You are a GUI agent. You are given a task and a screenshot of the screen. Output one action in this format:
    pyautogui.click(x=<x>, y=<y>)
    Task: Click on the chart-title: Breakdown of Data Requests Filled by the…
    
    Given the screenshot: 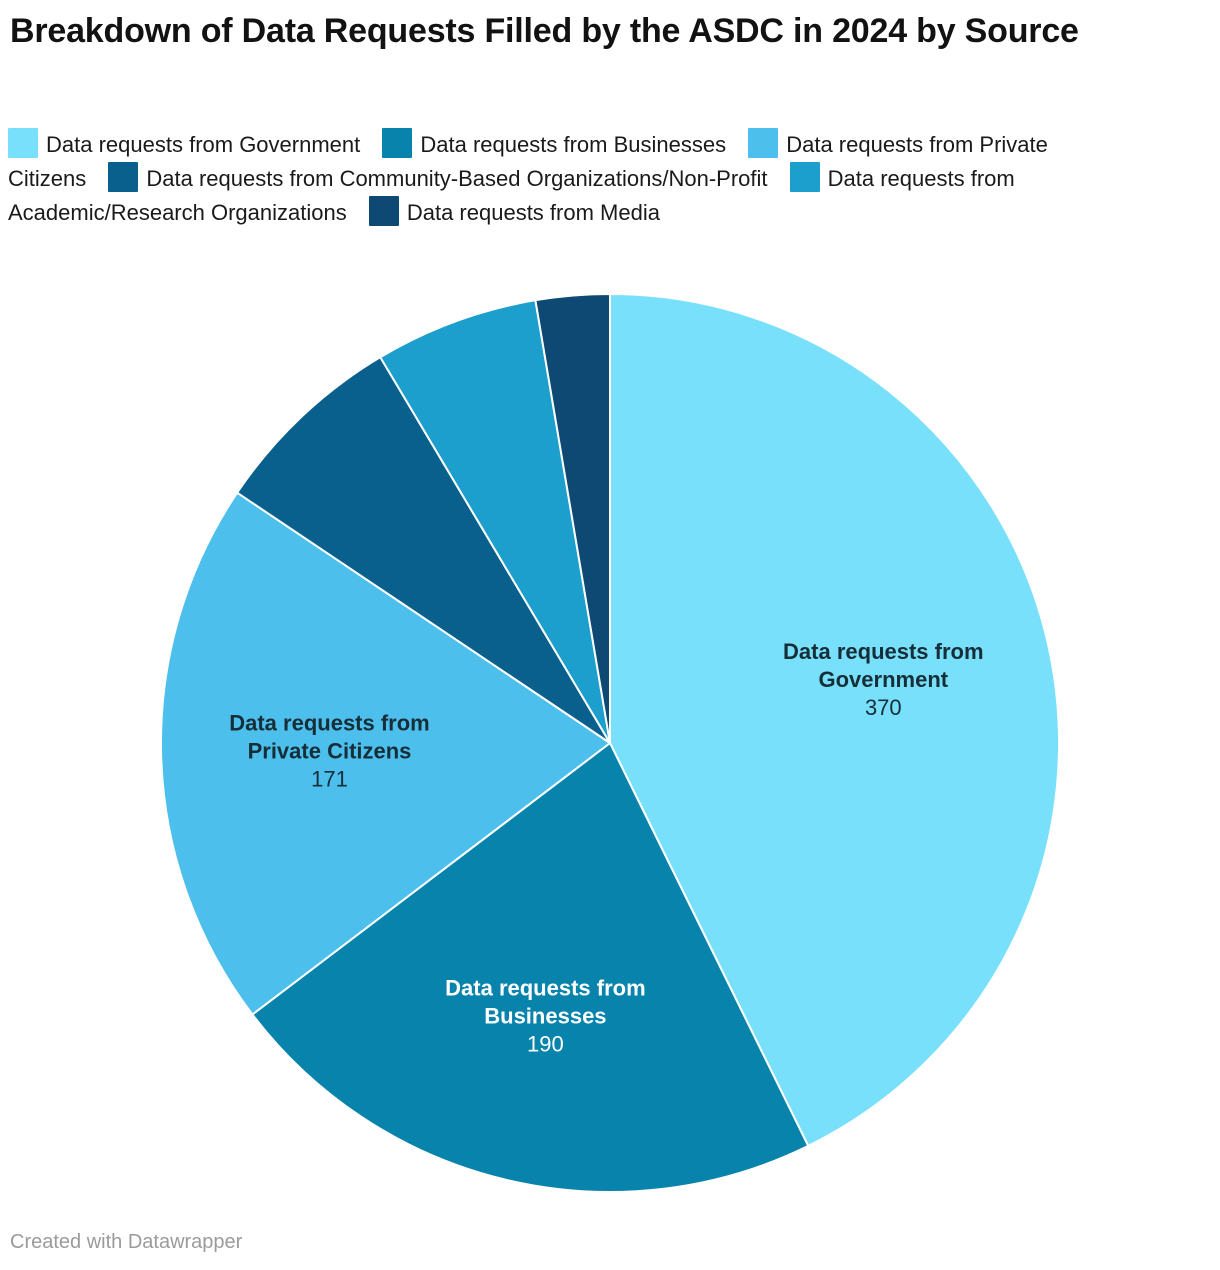 What is the action you would take?
    pyautogui.click(x=544, y=31)
    